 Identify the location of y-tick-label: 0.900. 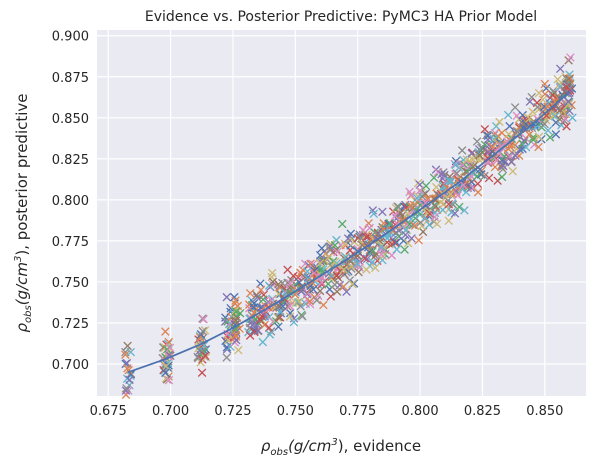
(70, 37).